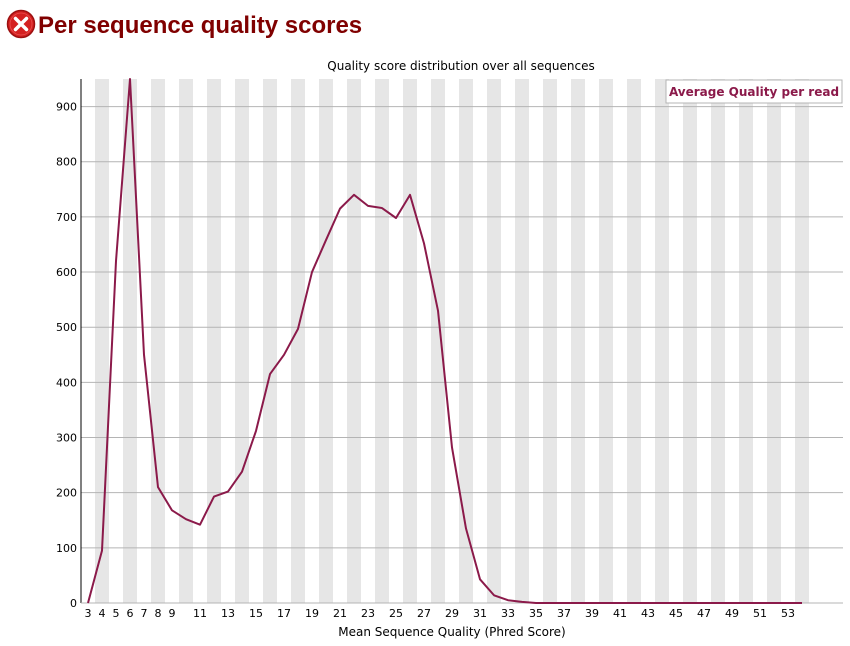  Describe the element at coordinates (452, 632) in the screenshot. I see `x-axis-label: Mean Sequence Quality (Phred Score)` at that location.